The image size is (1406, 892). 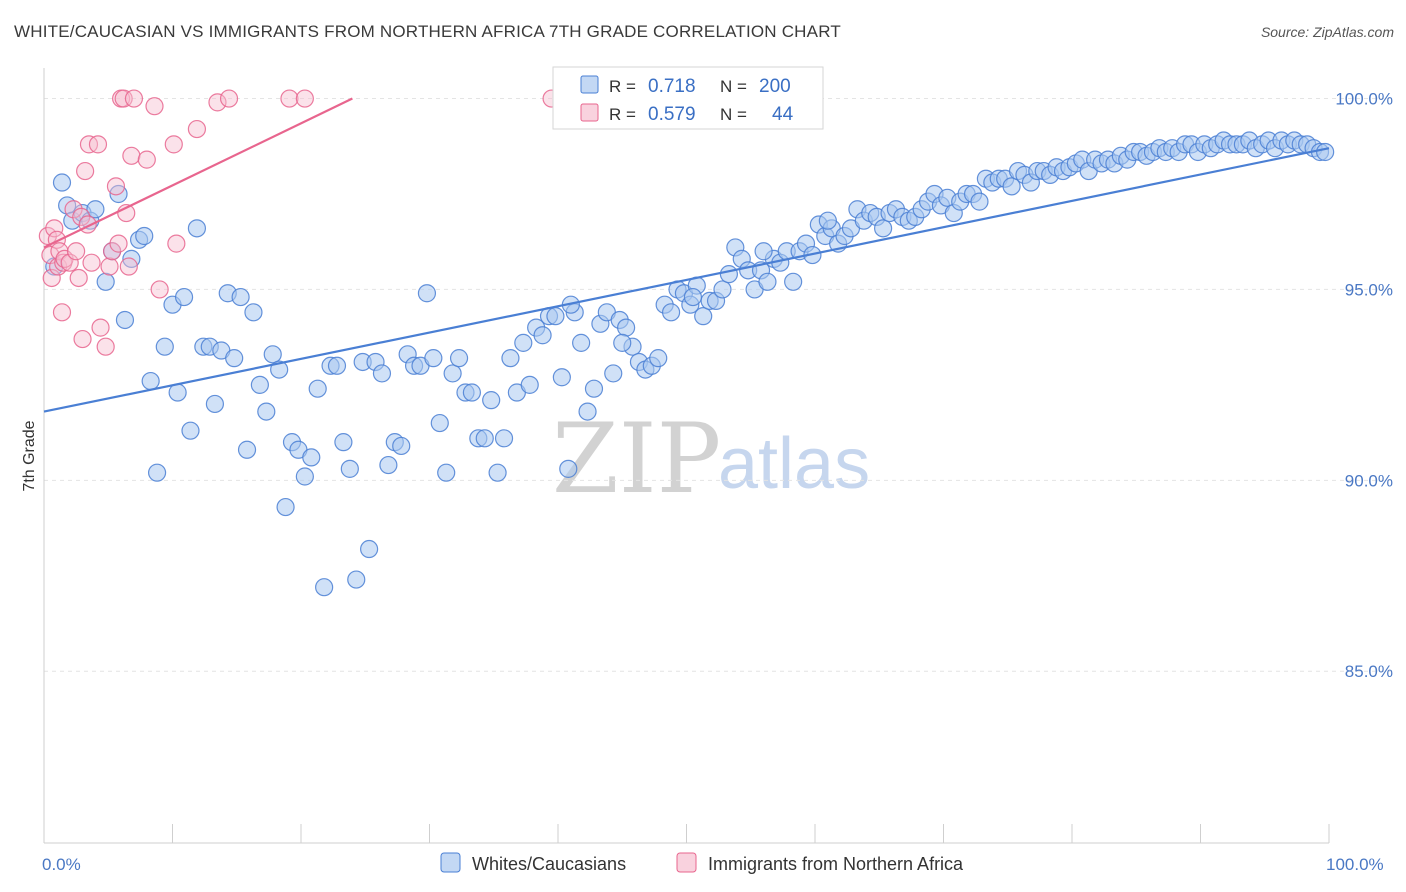 What do you see at coordinates (622, 114) in the screenshot?
I see `legend-r-label-north-africa: R =` at bounding box center [622, 114].